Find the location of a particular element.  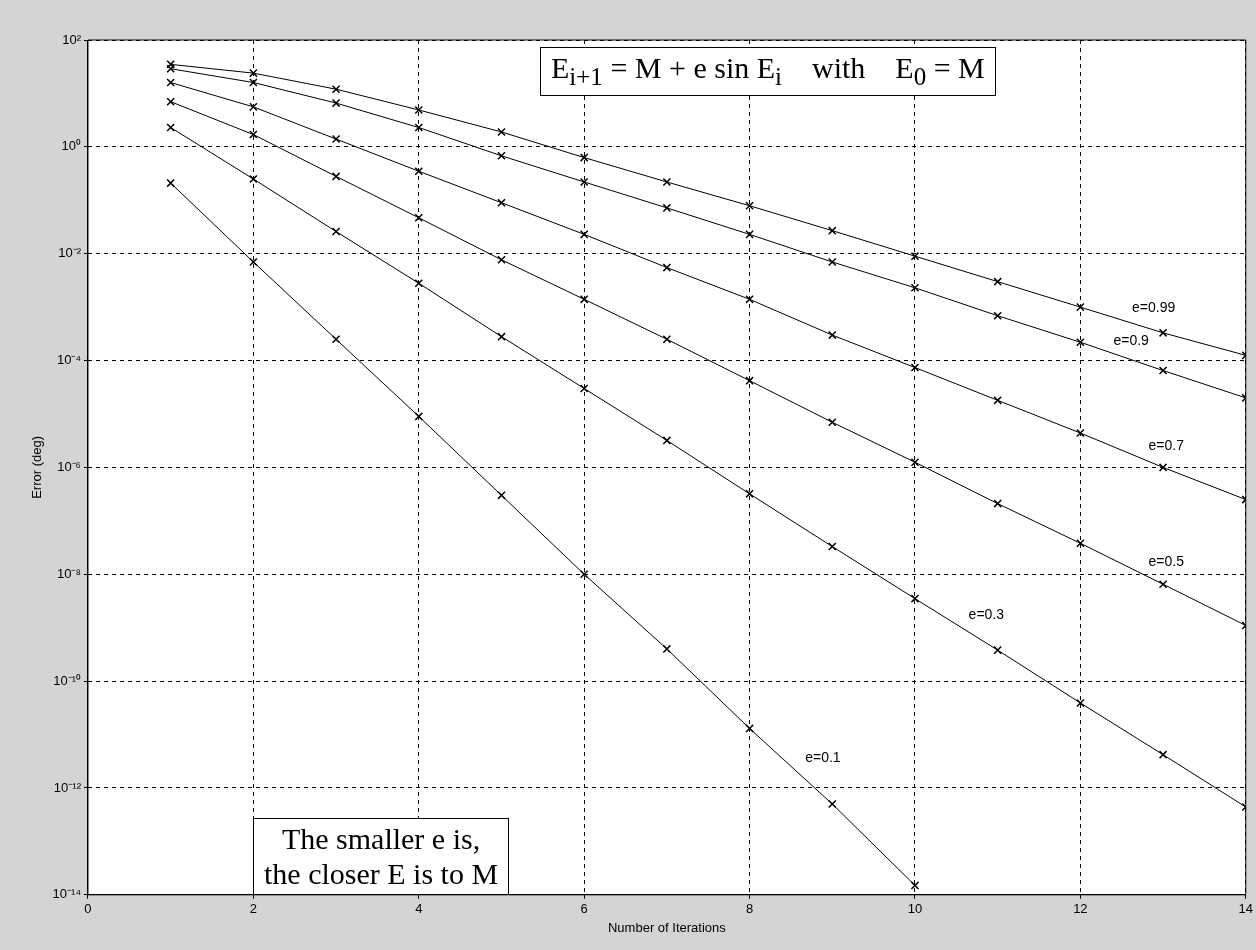

y-tick-label: 10⁻¹⁴ is located at coordinates (66, 894).